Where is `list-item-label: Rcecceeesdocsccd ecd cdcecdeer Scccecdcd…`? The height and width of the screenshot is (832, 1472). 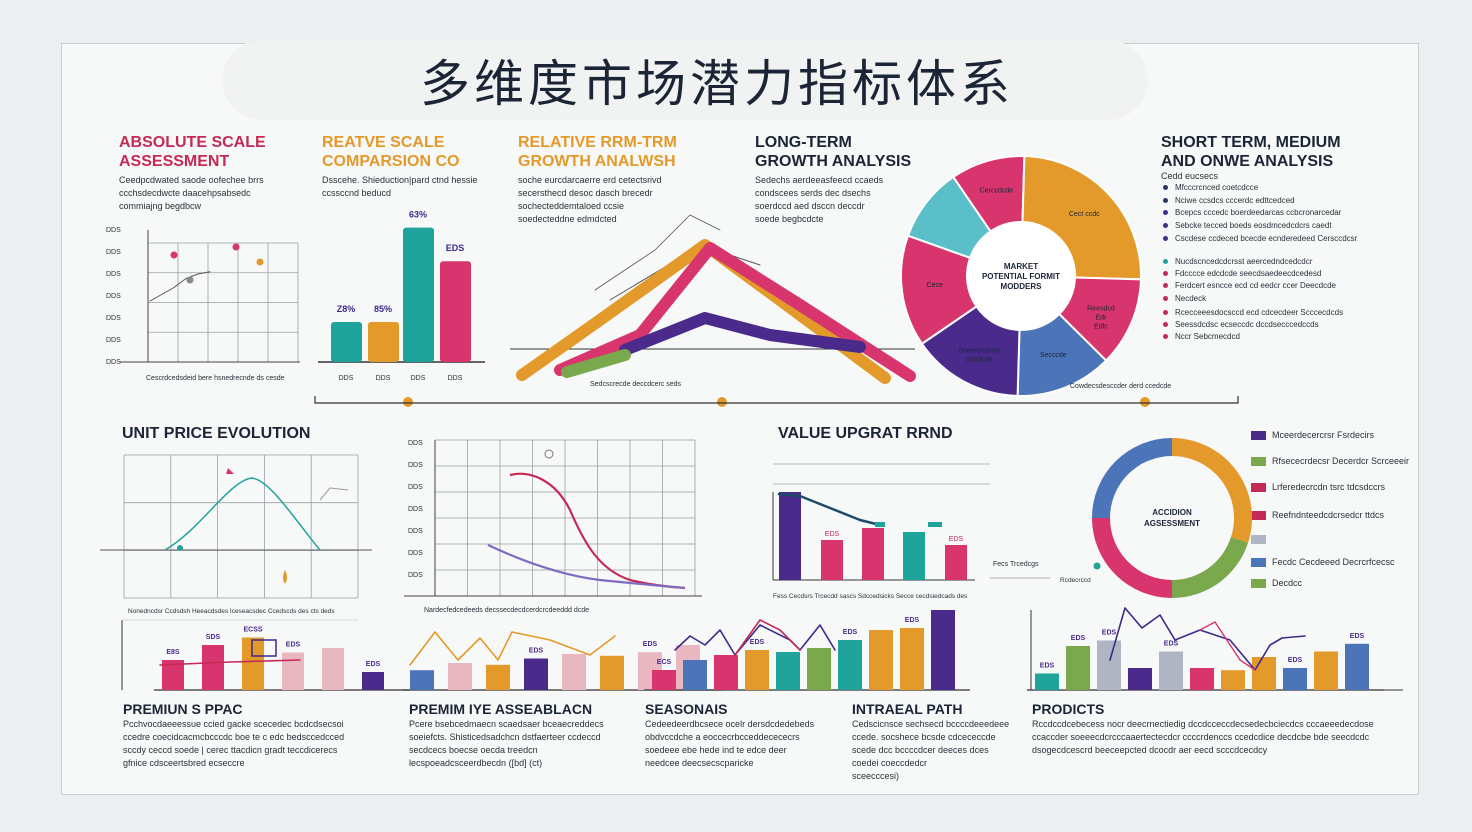 list-item-label: Rcecceeesdocsccd ecd cdcecdeer Scccecdcd… is located at coordinates (1259, 312).